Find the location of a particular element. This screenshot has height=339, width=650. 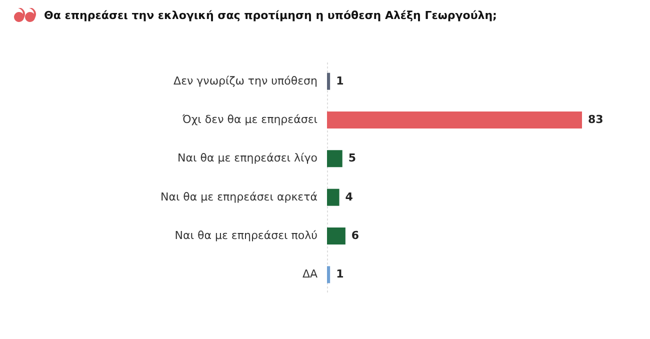

y-tick-label: Δεν γνωρίζω την υπόθεση is located at coordinates (246, 81).